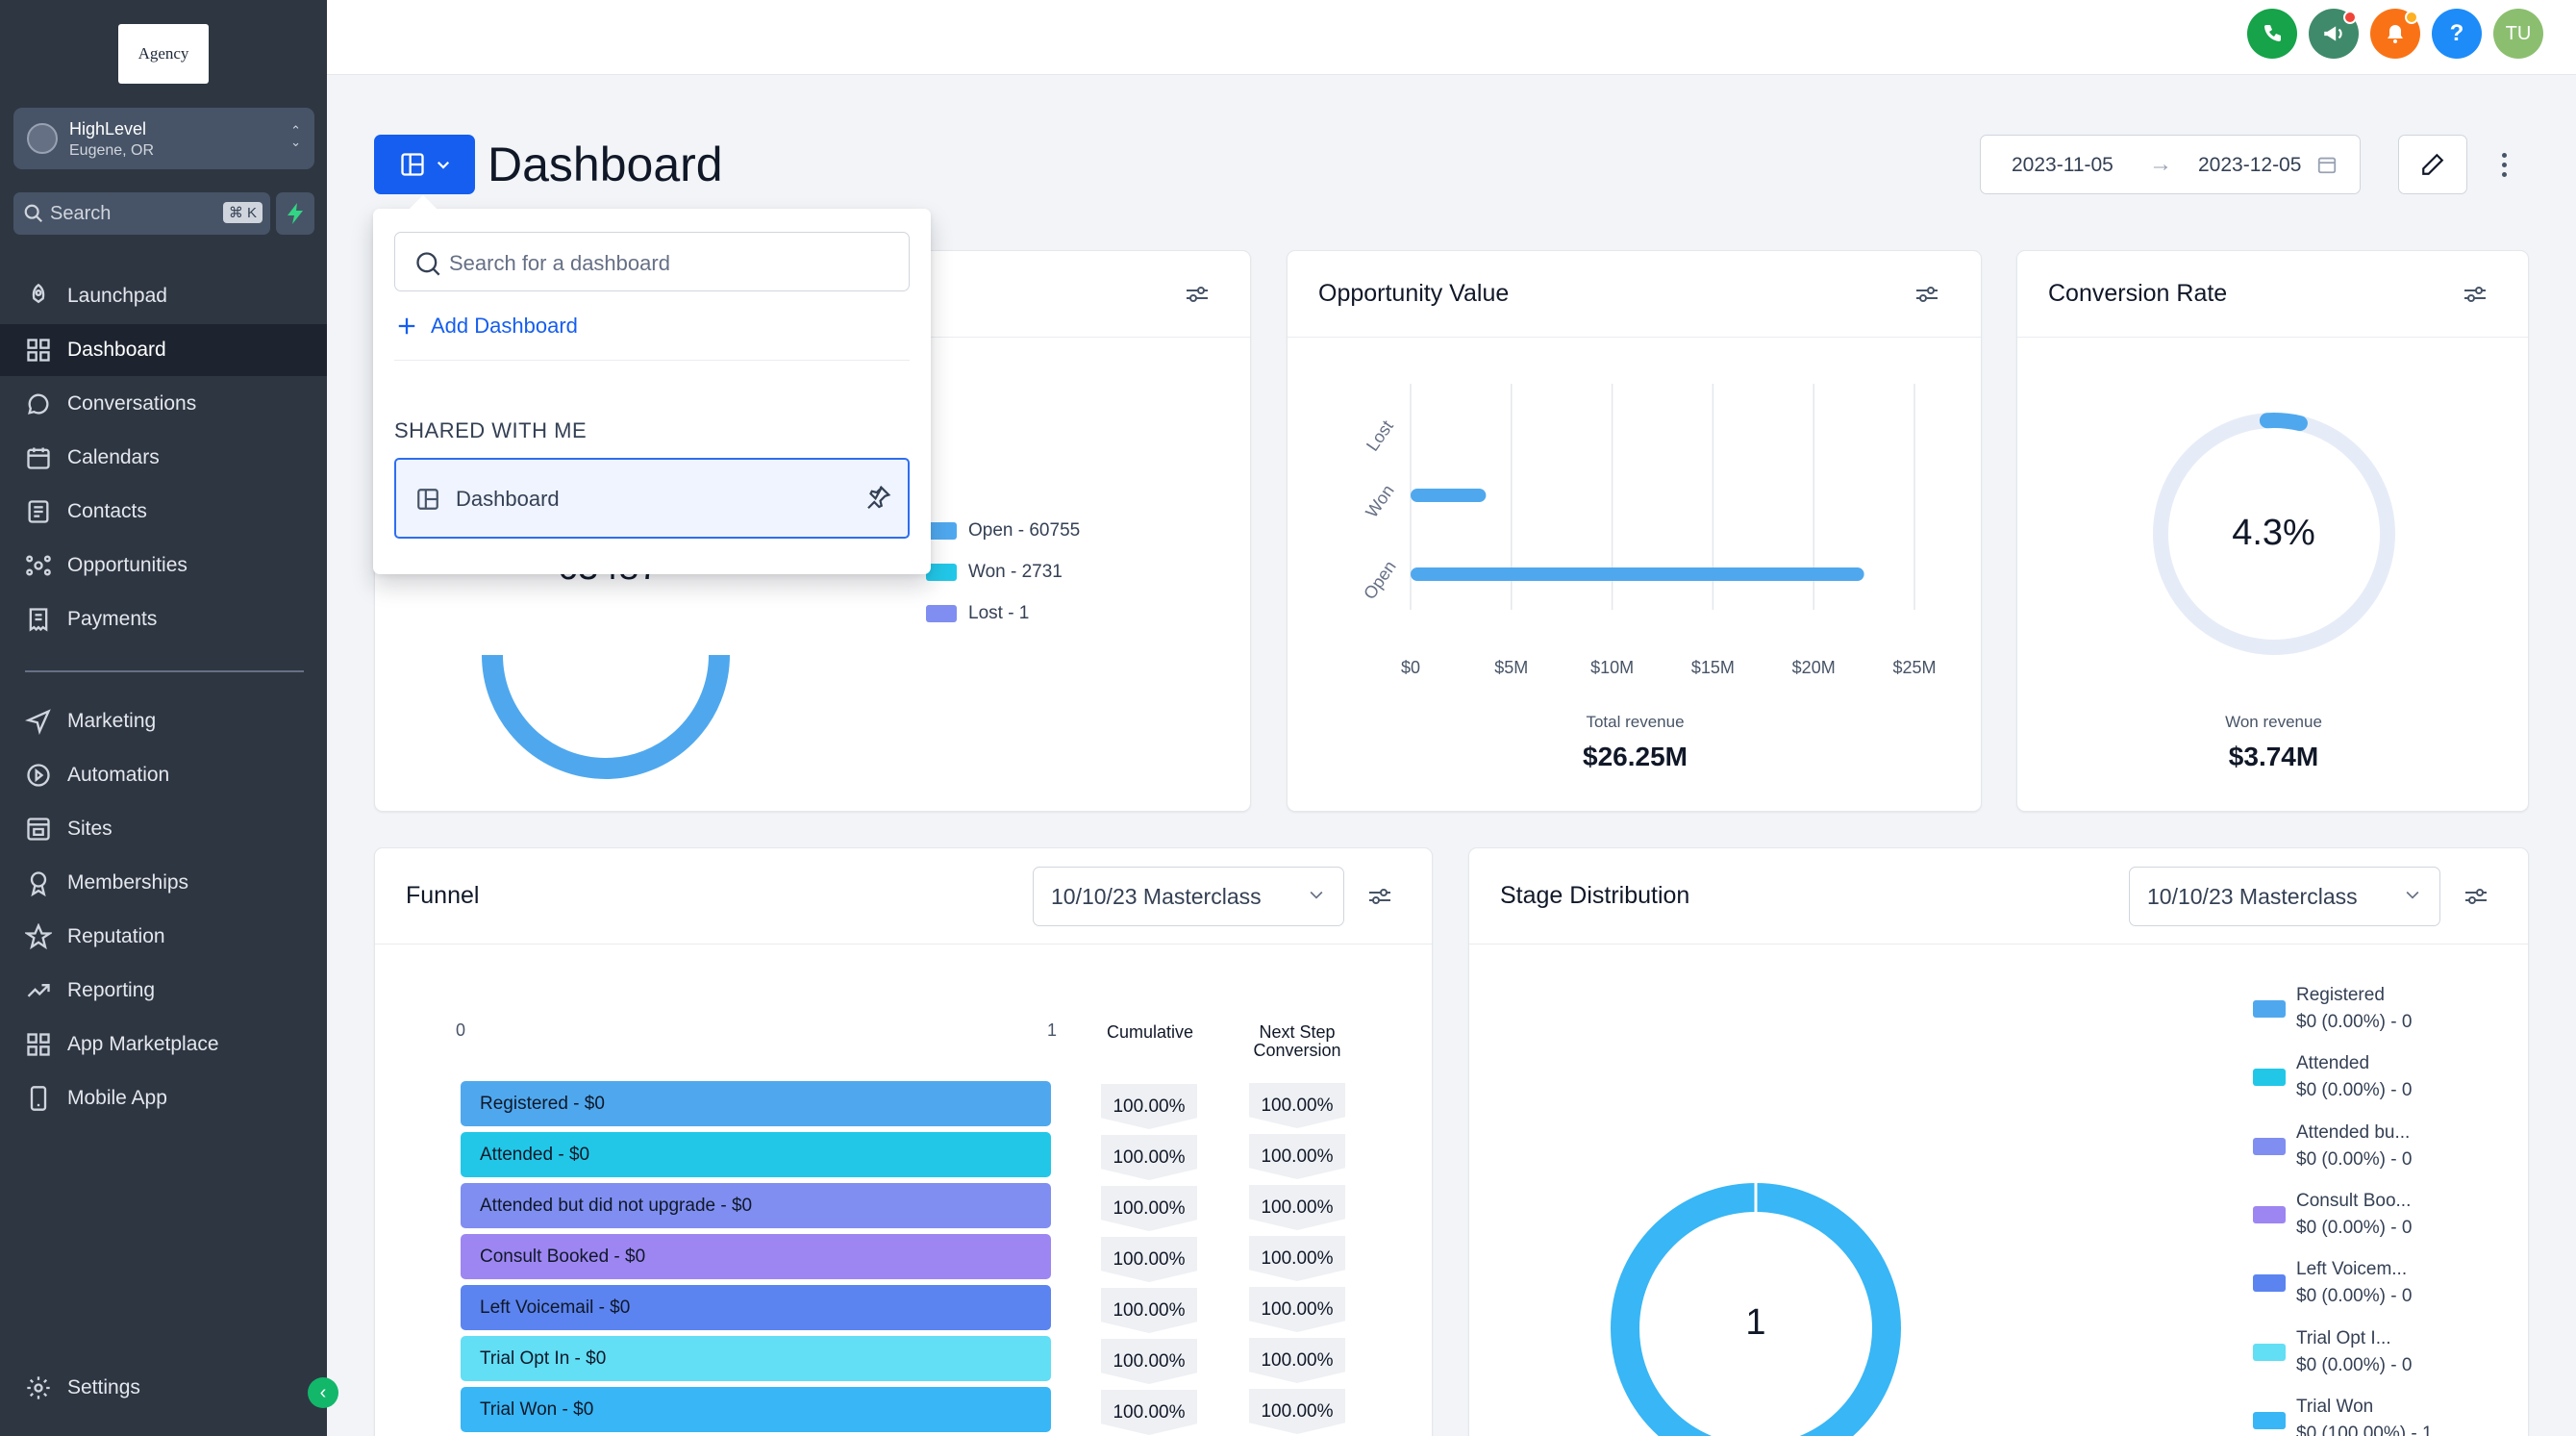  I want to click on add-dashboard-button: Add Dashboard, so click(487, 327).